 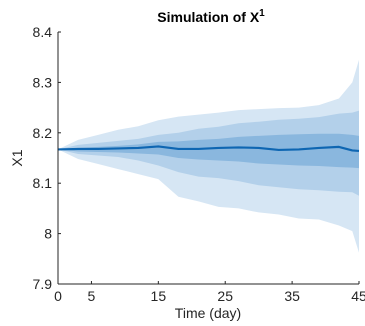 I want to click on median-line-layer, so click(x=208, y=149).